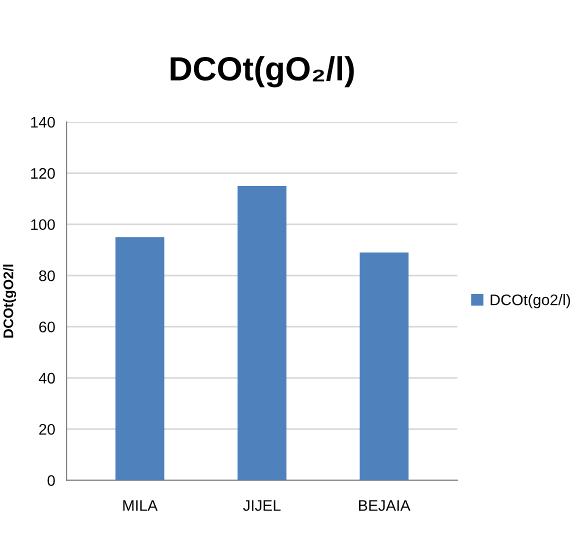 This screenshot has height=547, width=579. Describe the element at coordinates (140, 505) in the screenshot. I see `x-tick-label: MILA` at that location.